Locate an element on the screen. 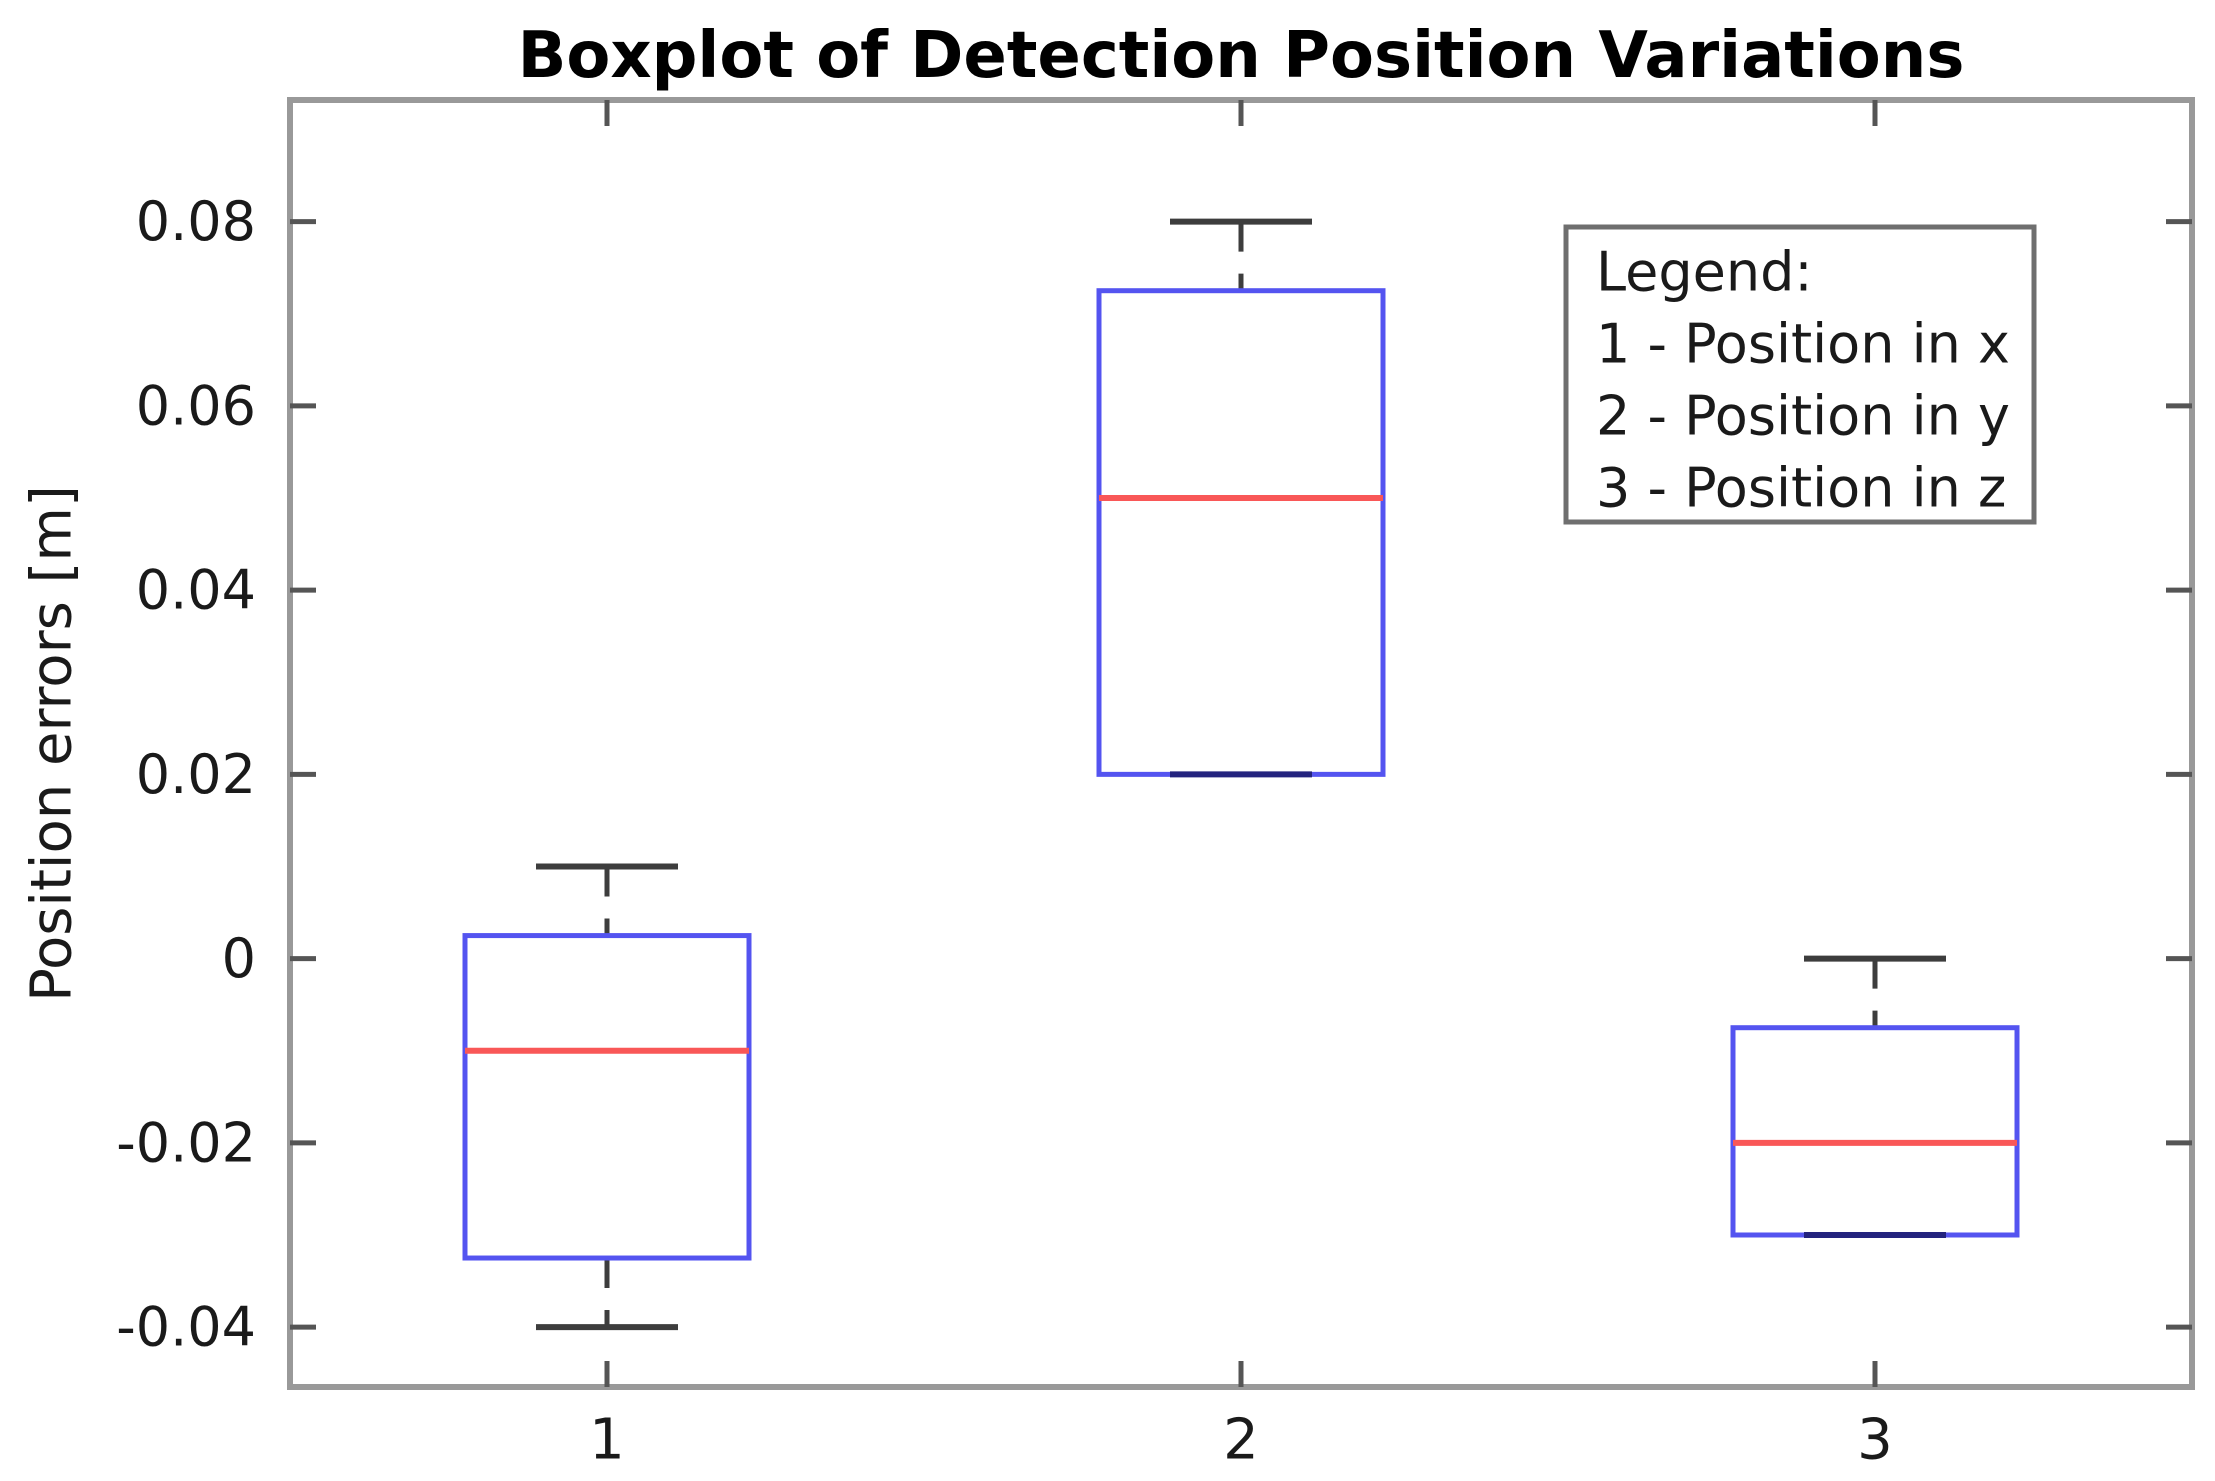 This screenshot has width=2215, height=1481. y-tick-label-3: 0.02 is located at coordinates (196, 774).